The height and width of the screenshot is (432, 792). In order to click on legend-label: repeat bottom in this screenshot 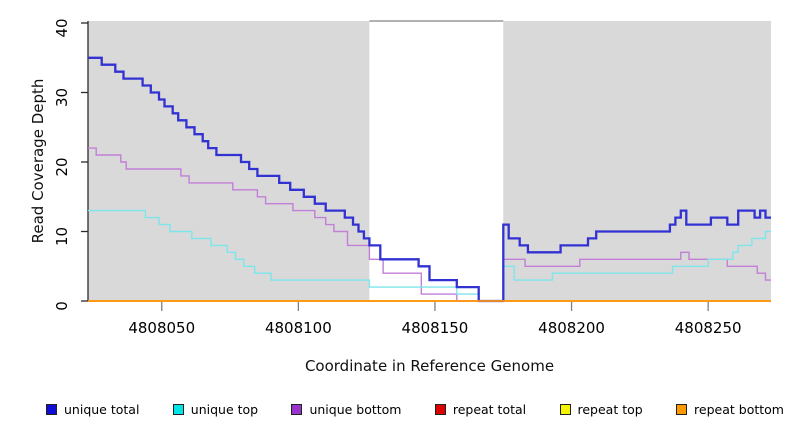, I will do `click(739, 409)`.